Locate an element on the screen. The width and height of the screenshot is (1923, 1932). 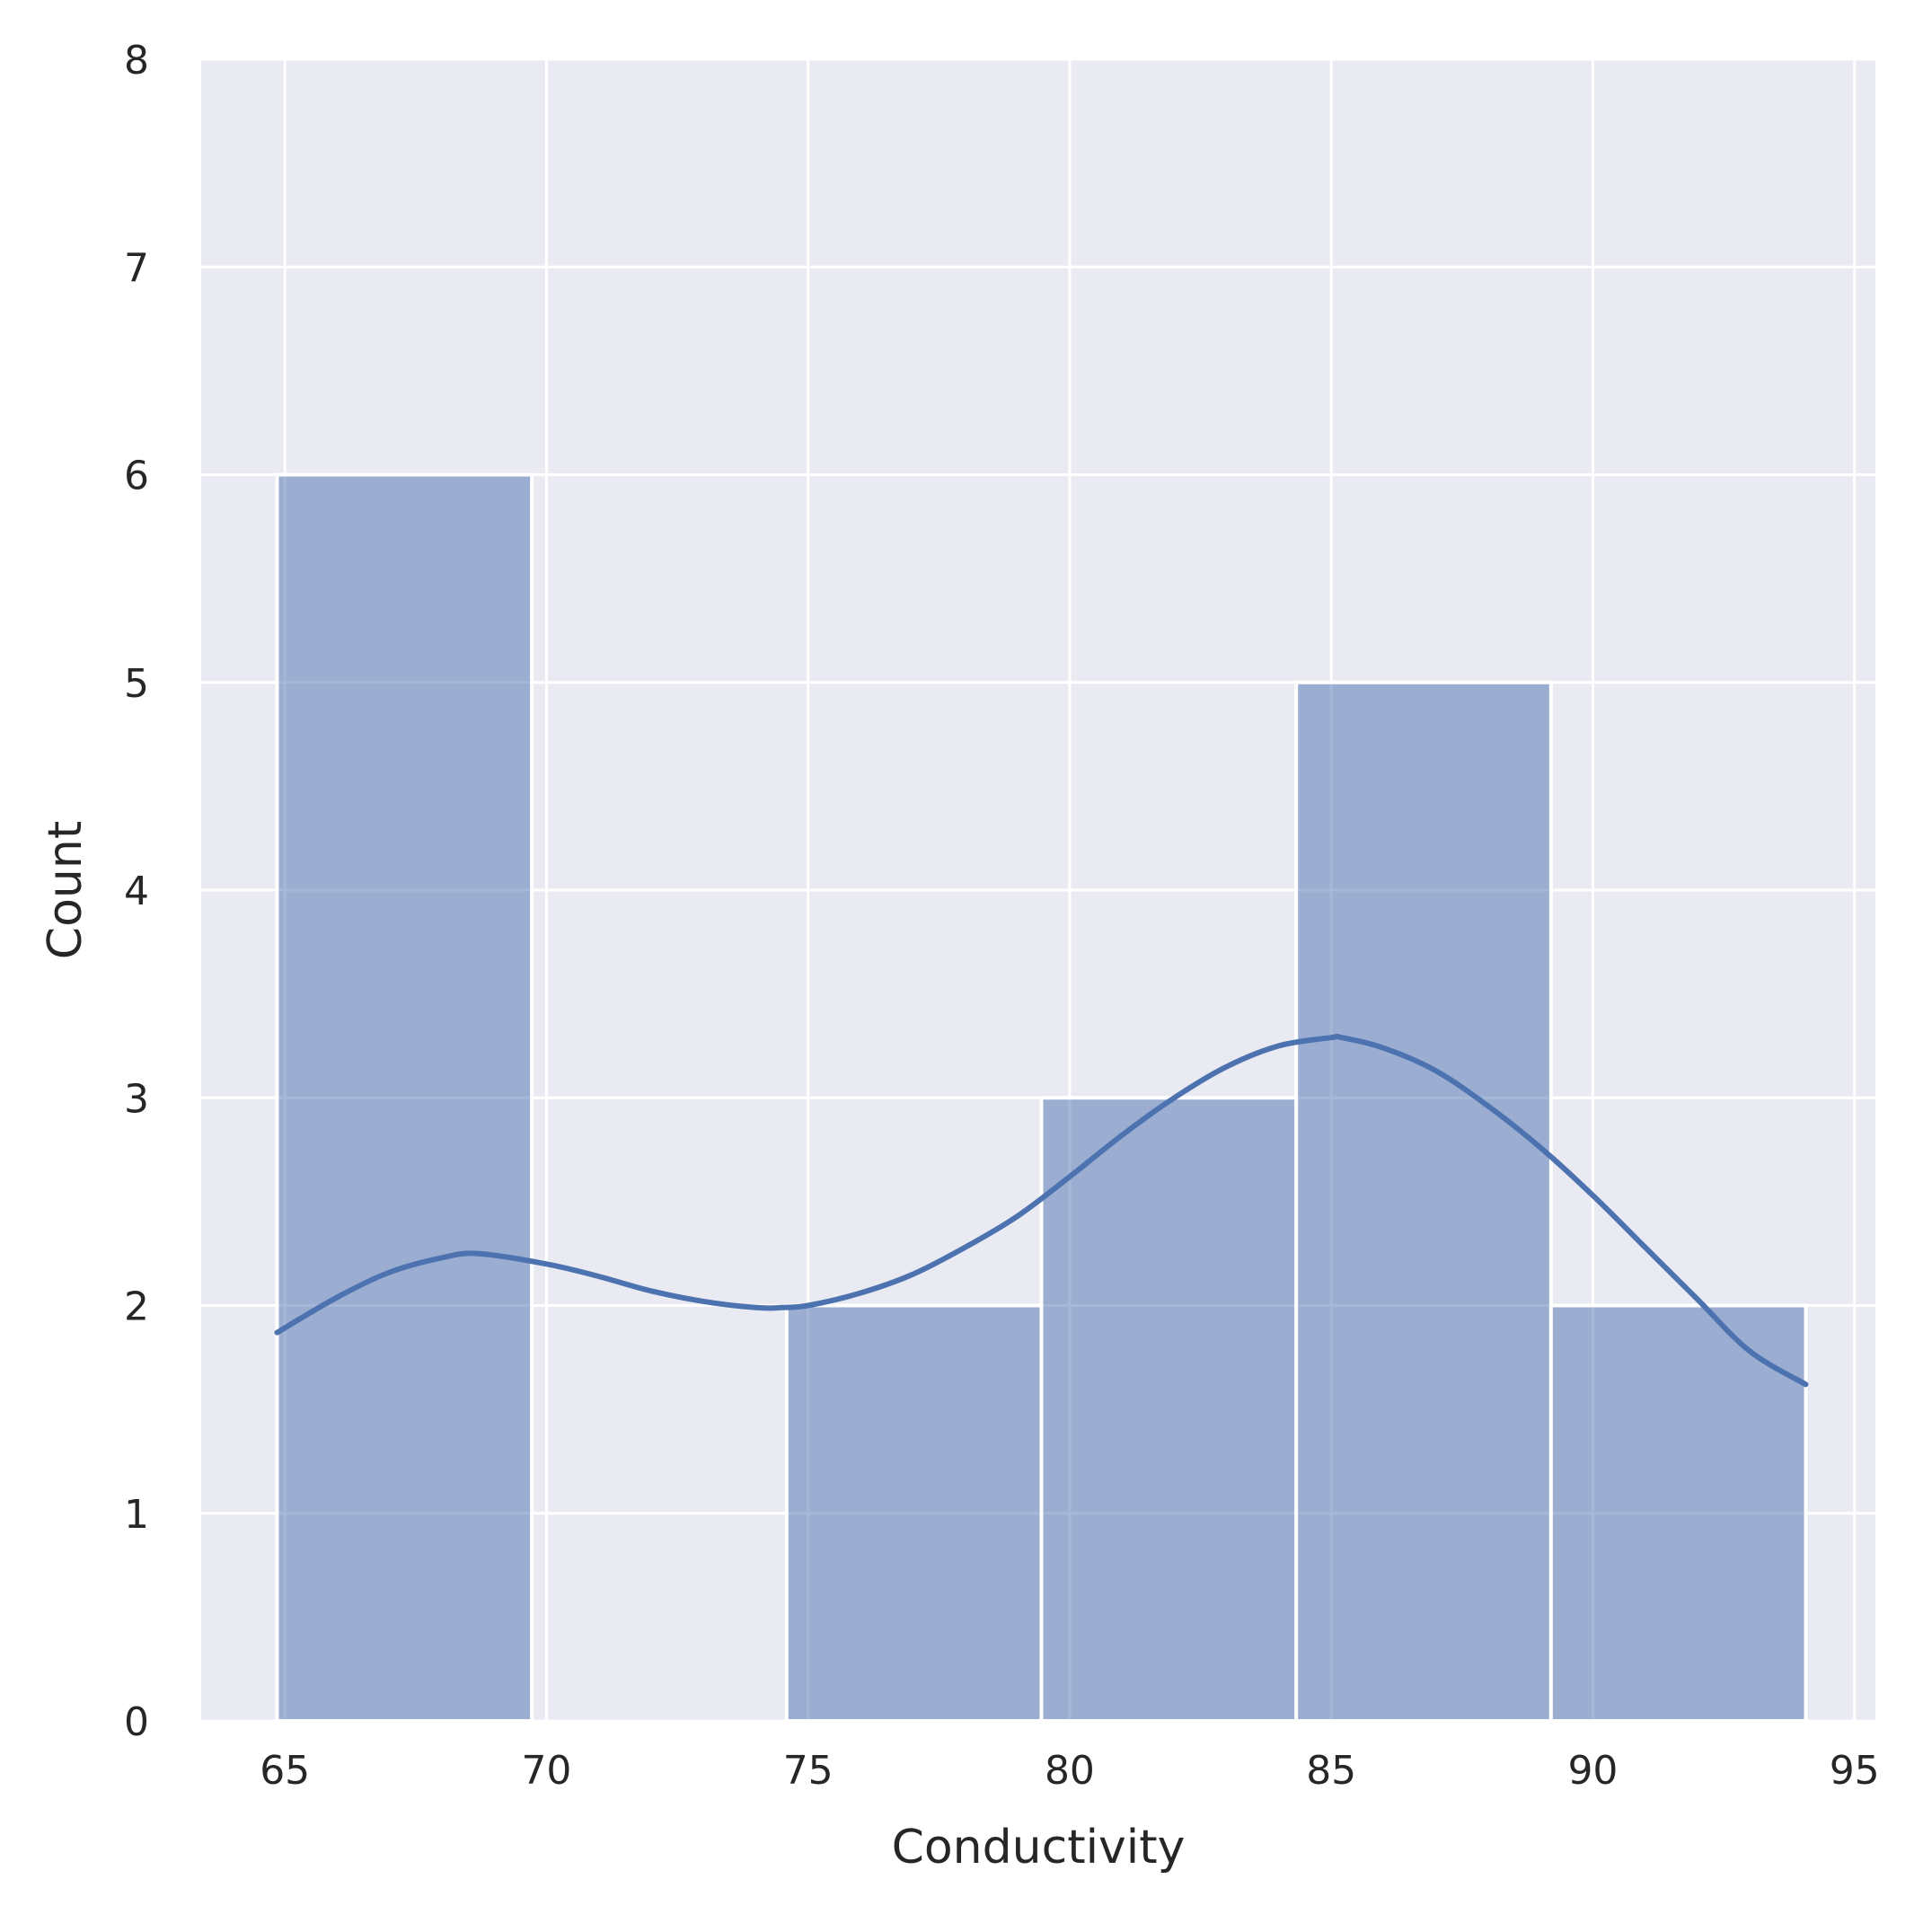
y-tick-label: 4 is located at coordinates (136, 891).